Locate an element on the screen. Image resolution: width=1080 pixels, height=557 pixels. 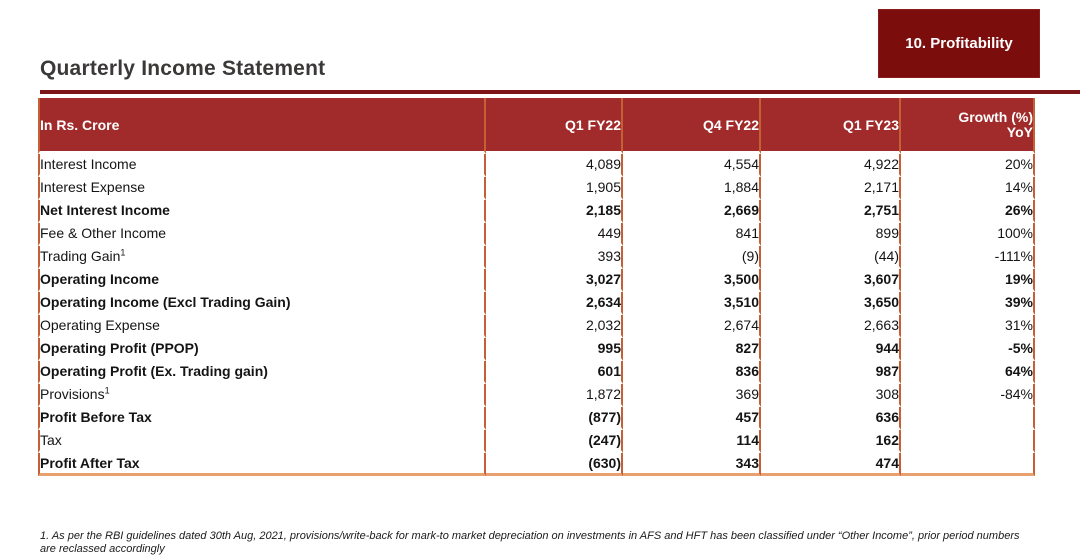
header-q4-fy22: Q4 FY22 is located at coordinates (692, 126).